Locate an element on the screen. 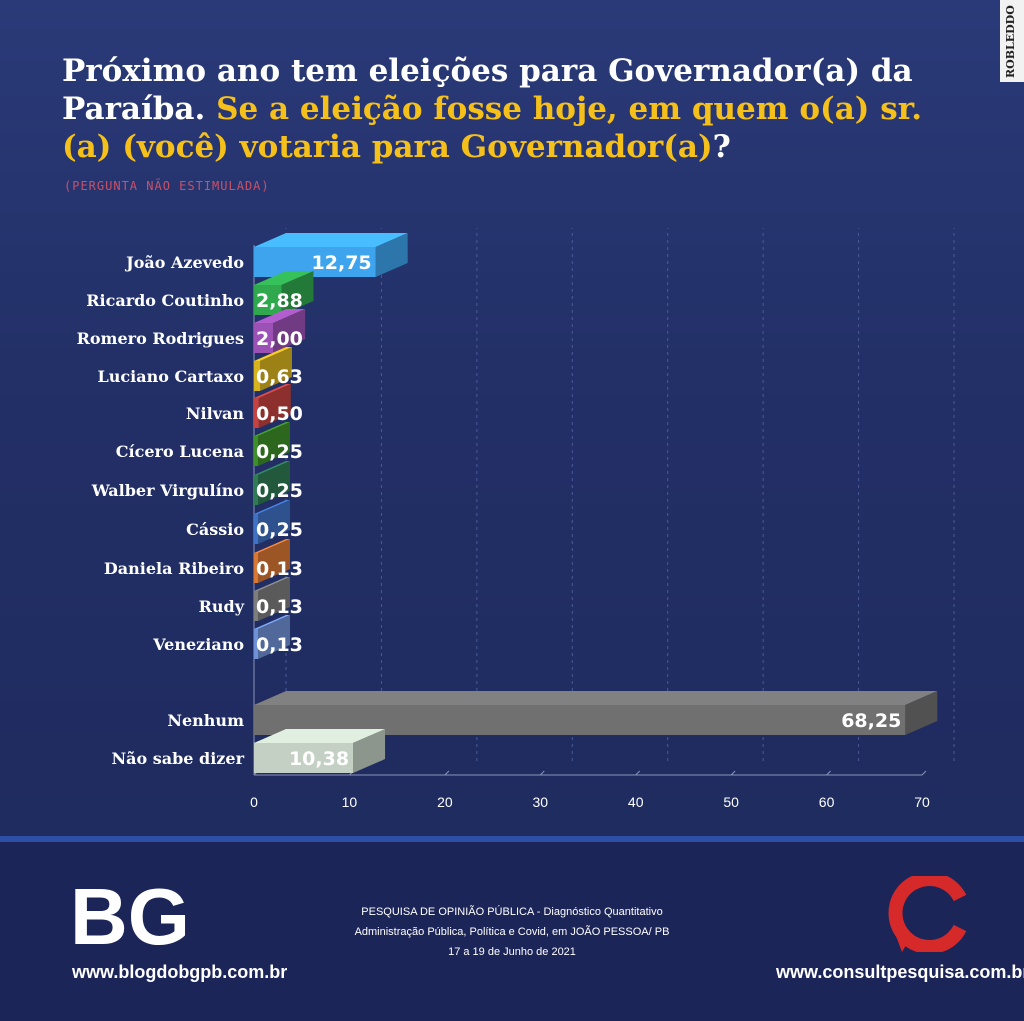 Image resolution: width=1024 pixels, height=1021 pixels. category-label: Rudy is located at coordinates (222, 606).